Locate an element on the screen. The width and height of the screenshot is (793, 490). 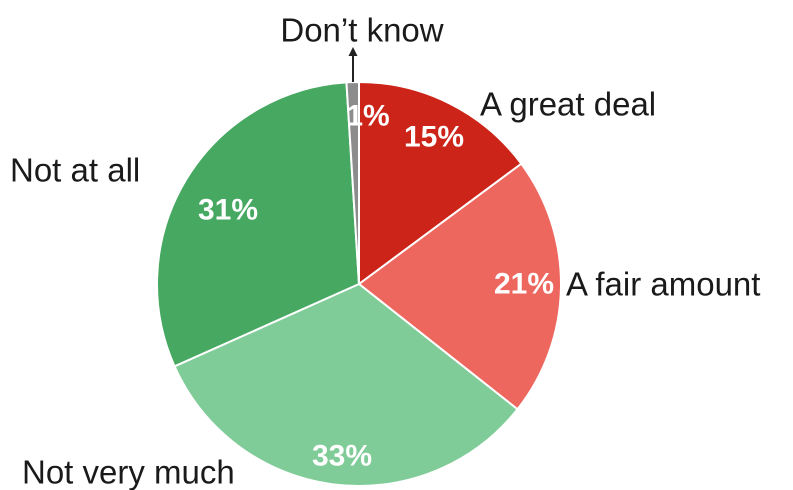
pie-slice-a-fair-amount is located at coordinates (459, 286).